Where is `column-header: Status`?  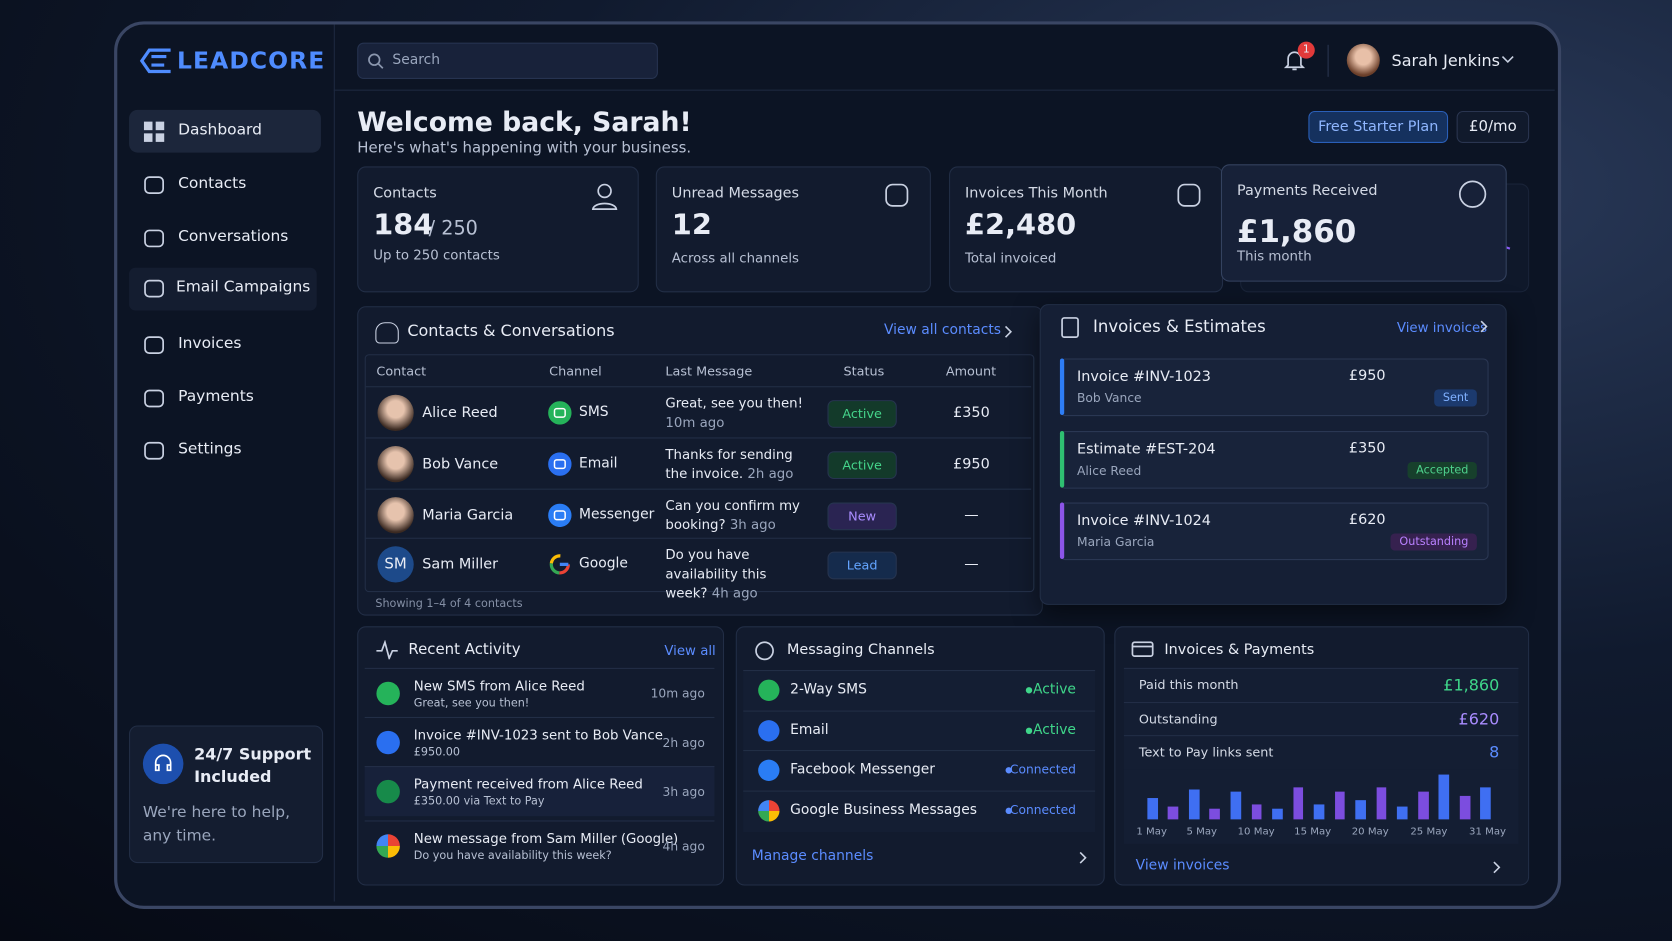 column-header: Status is located at coordinates (864, 371).